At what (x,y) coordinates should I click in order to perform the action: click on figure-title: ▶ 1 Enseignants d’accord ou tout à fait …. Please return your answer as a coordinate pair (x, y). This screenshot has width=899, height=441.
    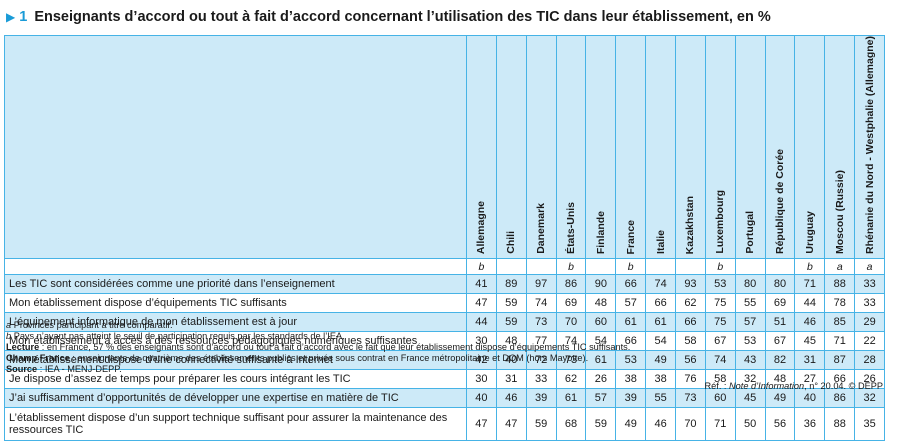
    Looking at the image, I should click on (388, 17).